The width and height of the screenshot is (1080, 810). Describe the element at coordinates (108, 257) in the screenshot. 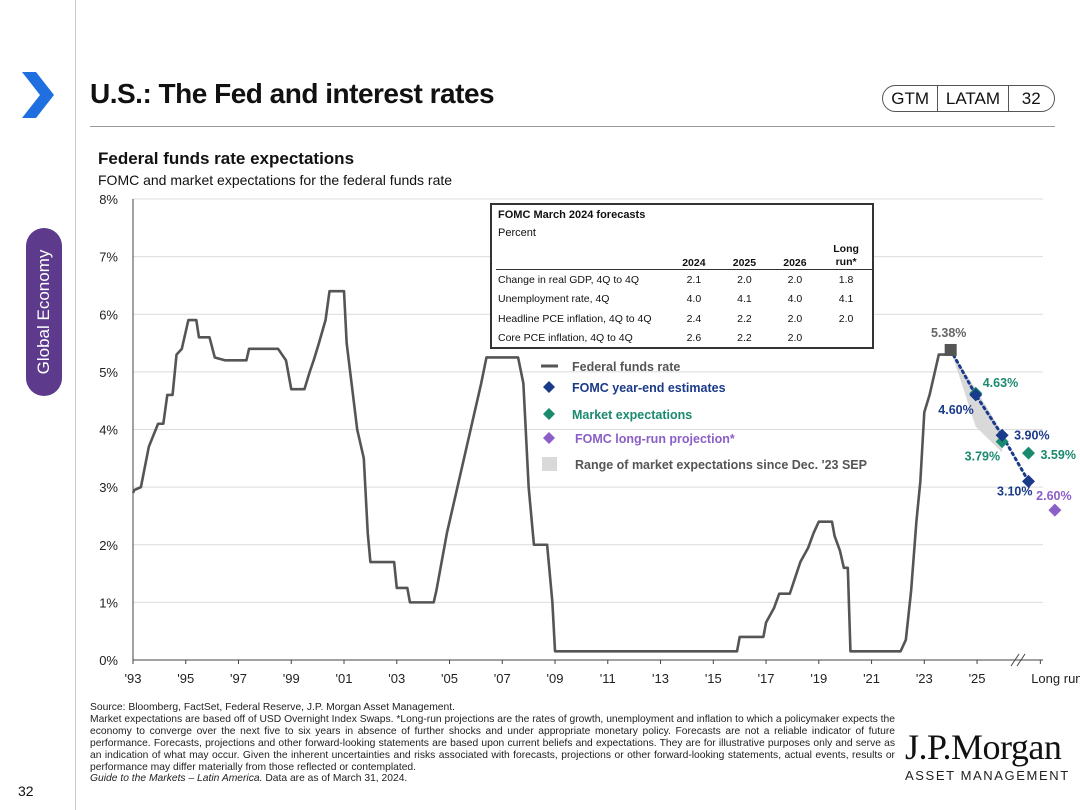

I see `y-tick-label: 7%` at that location.